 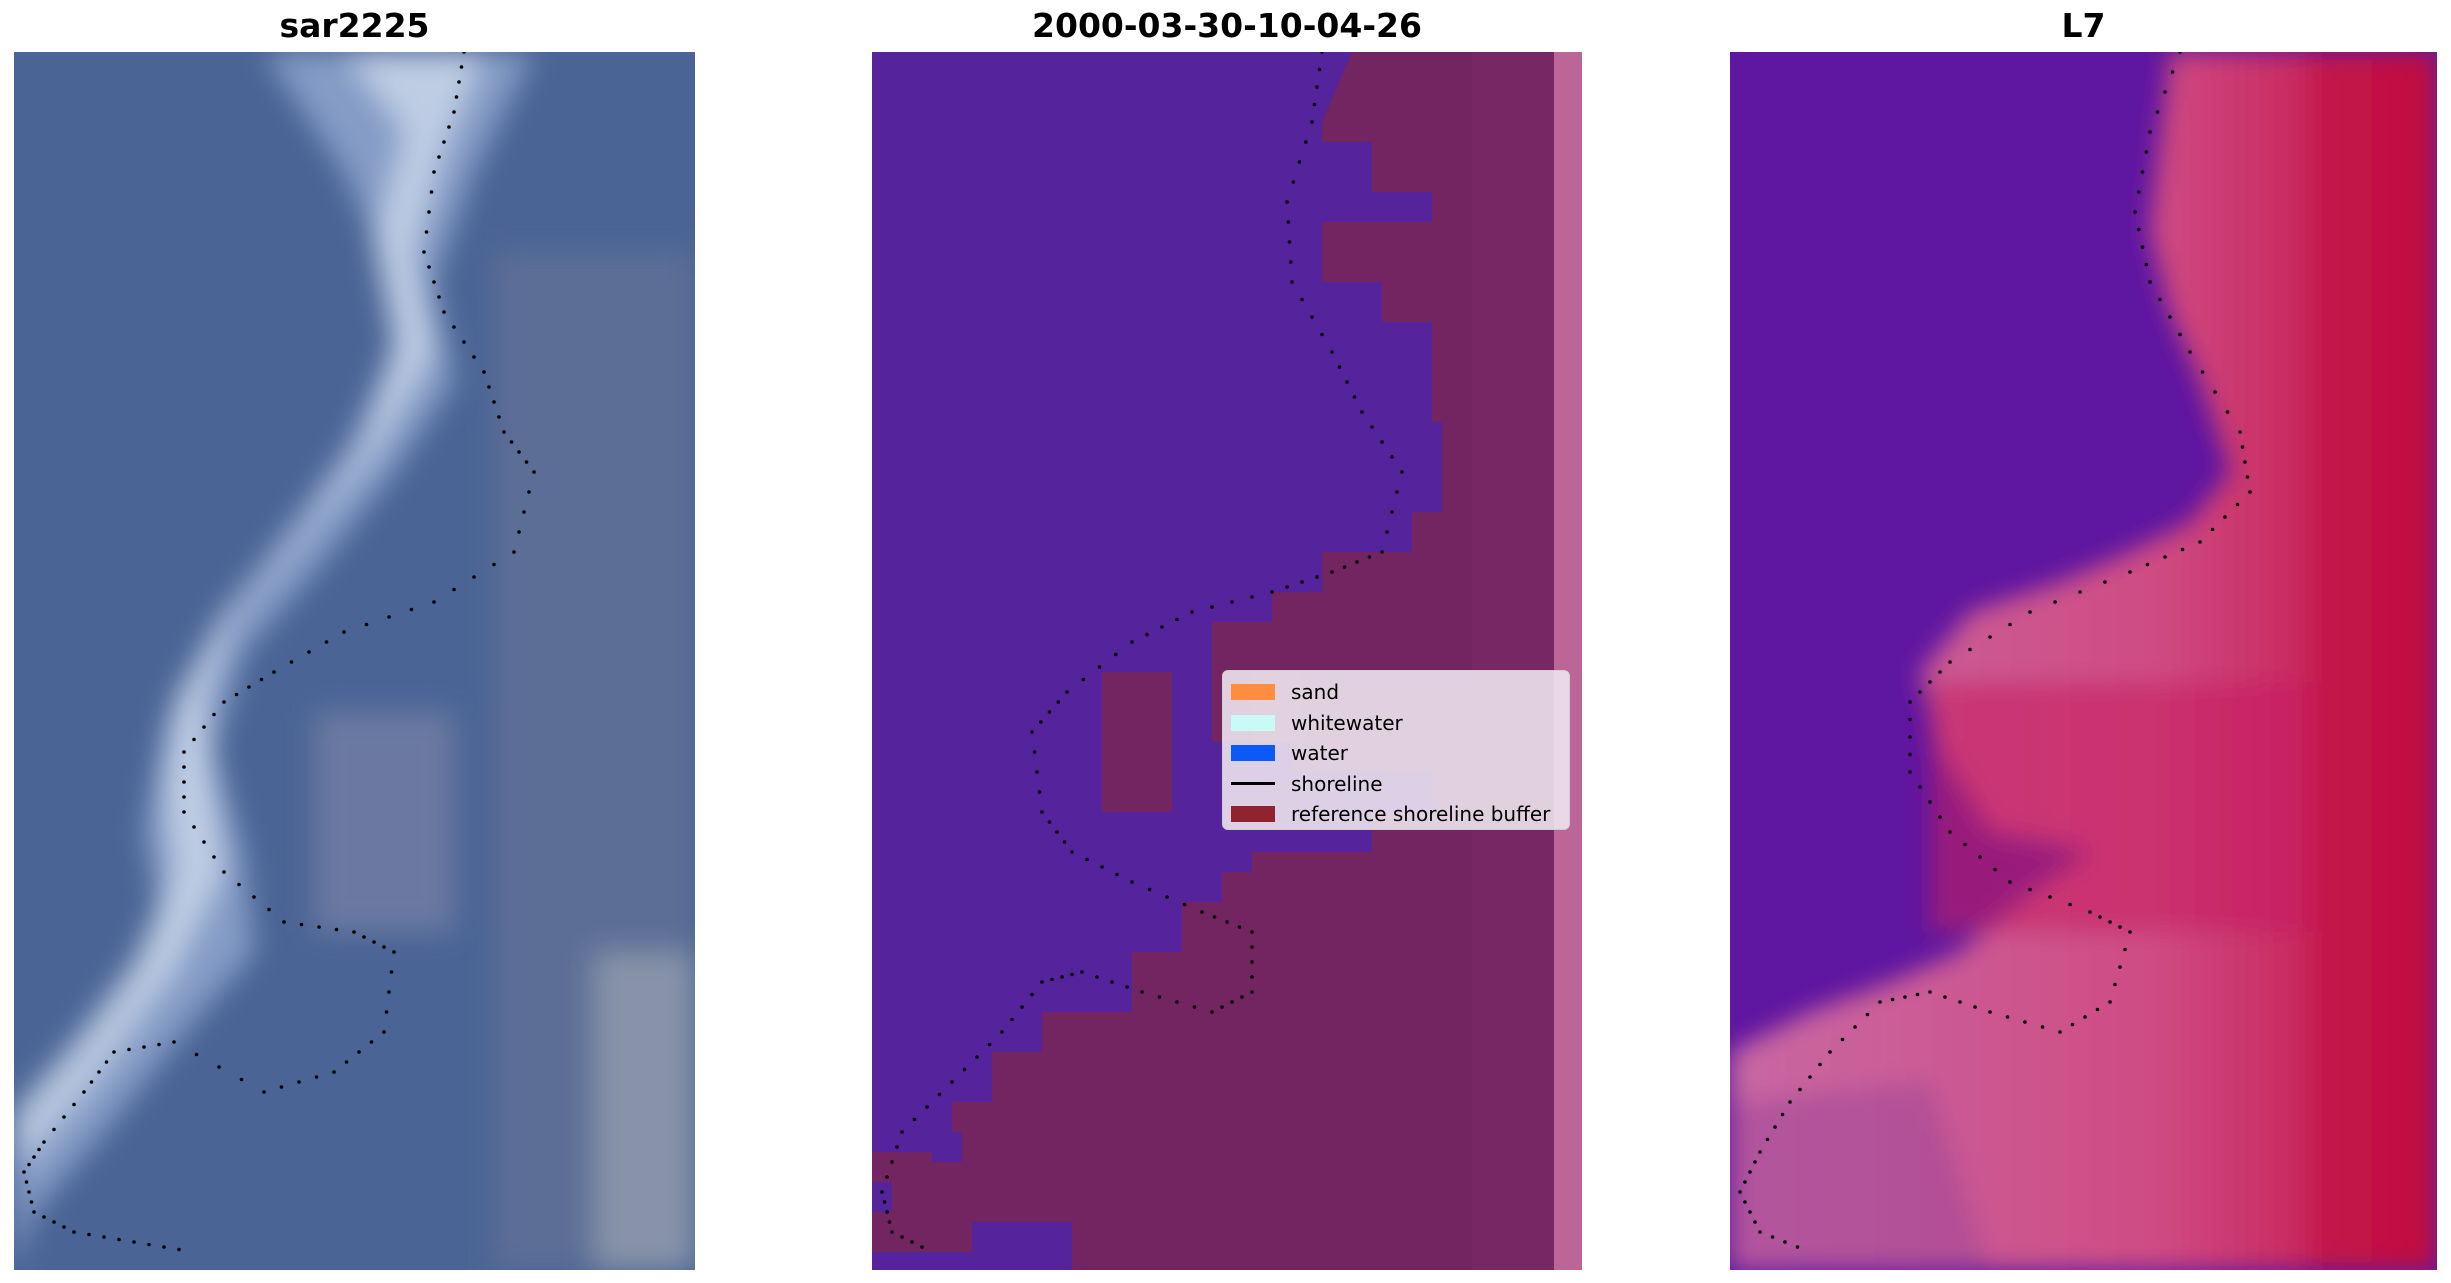 I want to click on legend-label: sand, so click(x=1315, y=692).